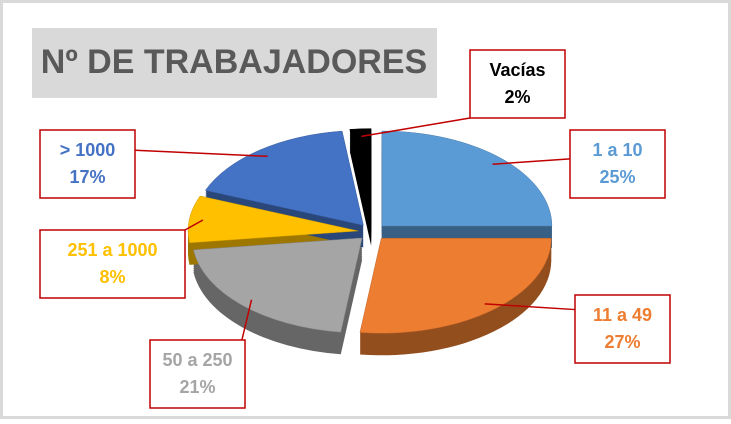 The width and height of the screenshot is (731, 424). I want to click on category-label: 11 a 49, so click(622, 315).